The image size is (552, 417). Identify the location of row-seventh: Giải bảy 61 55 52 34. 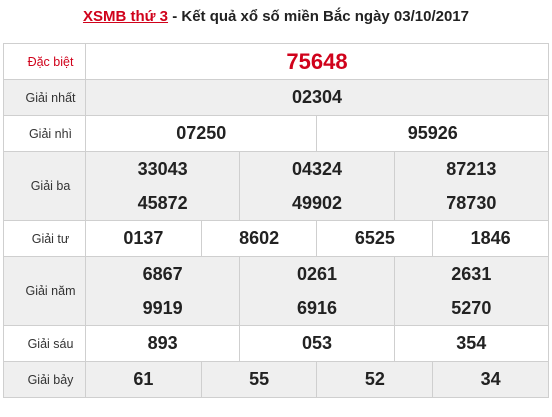
(276, 379).